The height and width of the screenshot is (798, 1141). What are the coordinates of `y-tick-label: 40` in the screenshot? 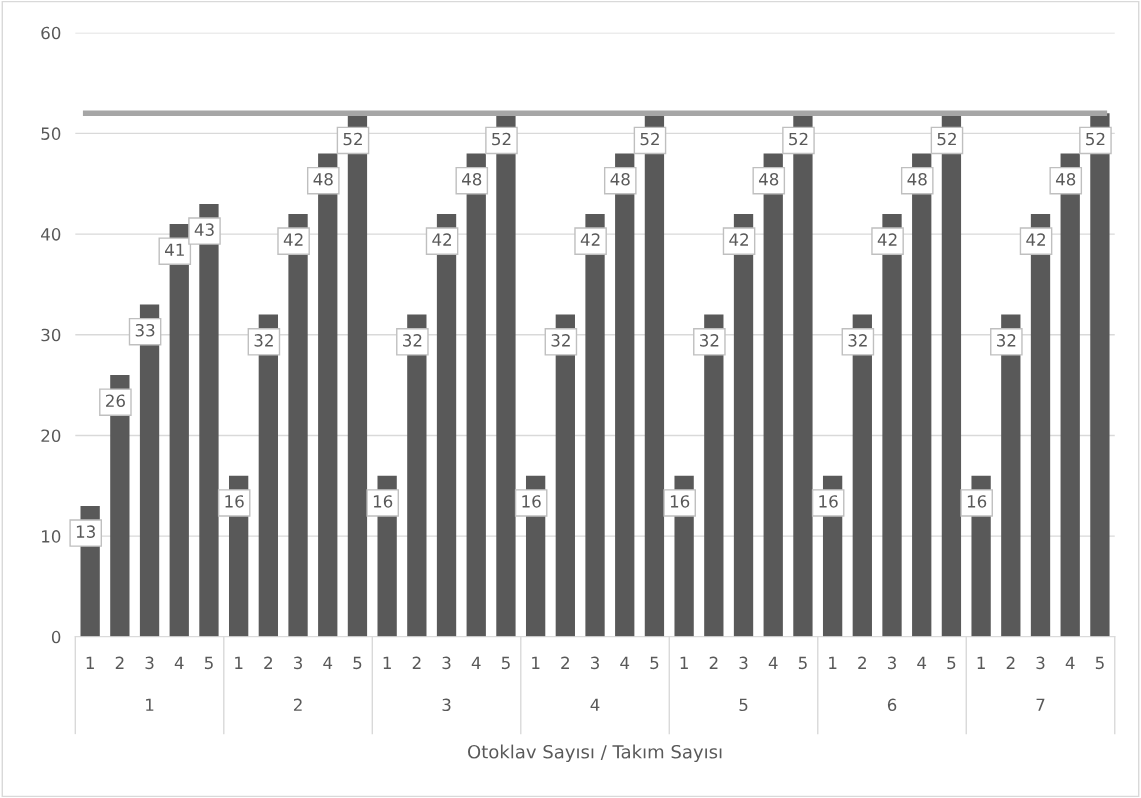 It's located at (51, 234).